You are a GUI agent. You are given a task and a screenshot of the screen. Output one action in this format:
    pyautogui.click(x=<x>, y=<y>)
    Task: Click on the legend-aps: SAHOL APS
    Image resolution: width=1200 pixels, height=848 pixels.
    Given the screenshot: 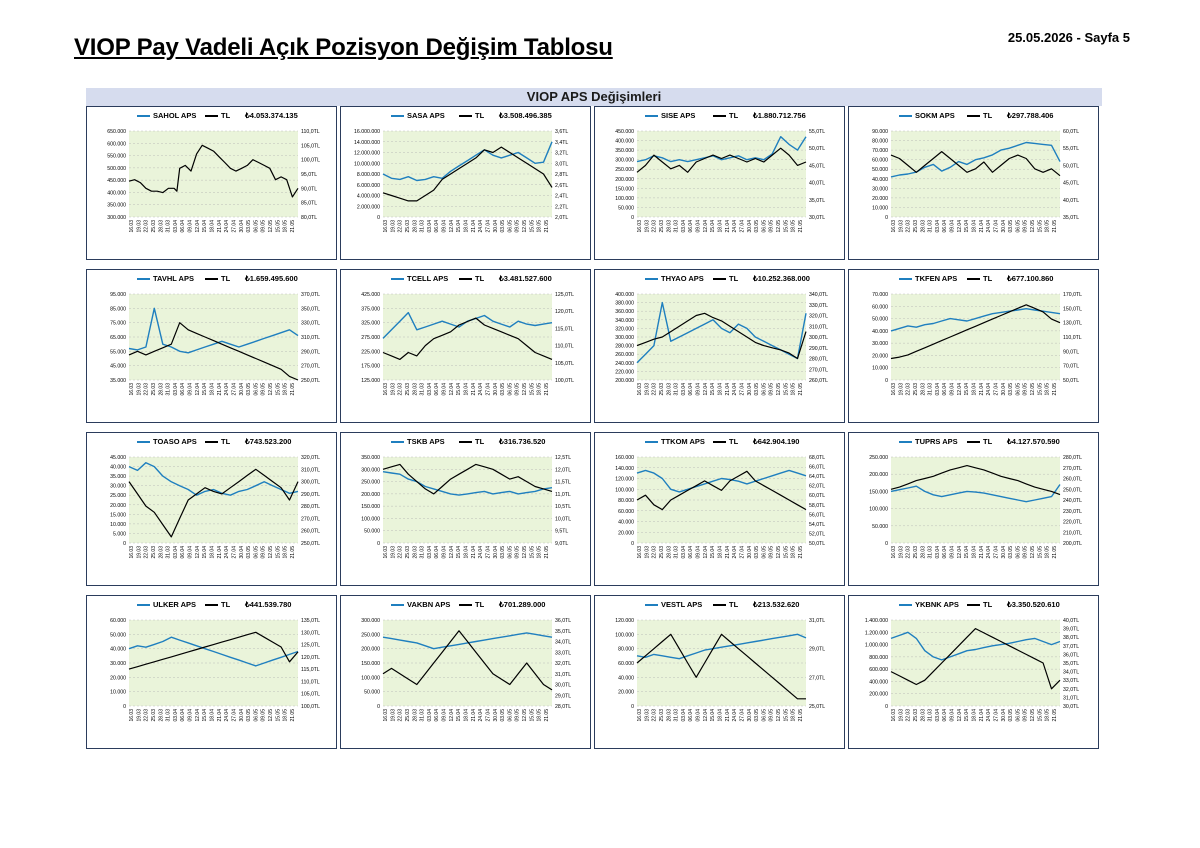 What is the action you would take?
    pyautogui.click(x=166, y=115)
    